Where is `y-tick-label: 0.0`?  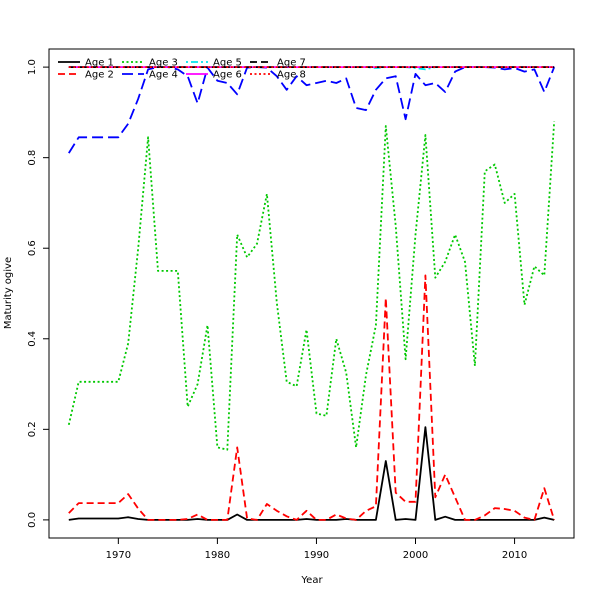
y-tick-label: 0.0 is located at coordinates (32, 520).